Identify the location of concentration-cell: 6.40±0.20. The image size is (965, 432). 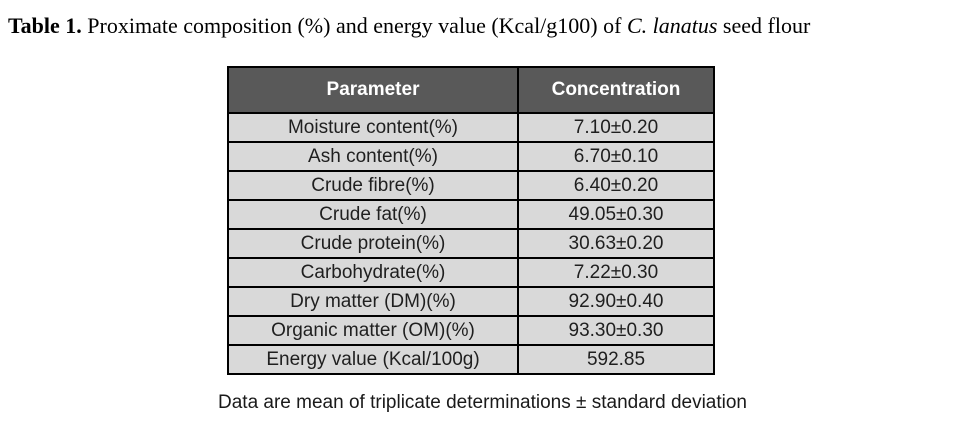
(616, 185).